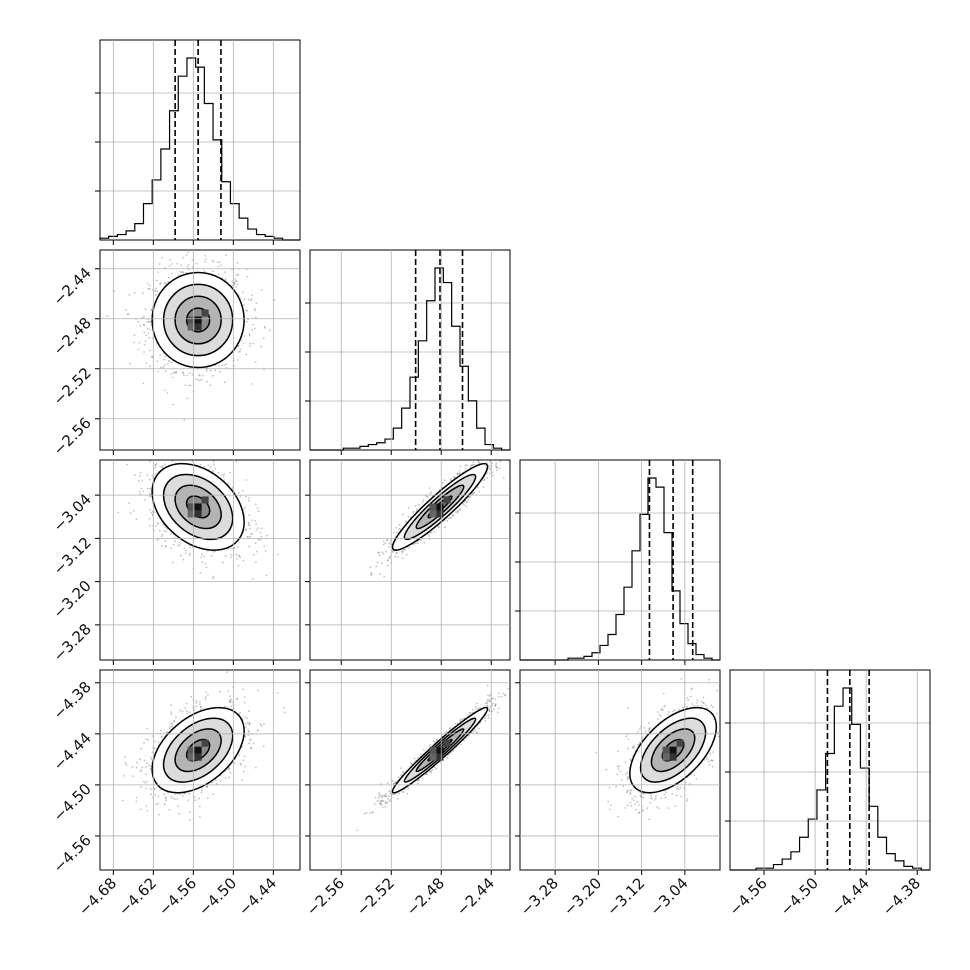  Describe the element at coordinates (850, 896) in the screenshot. I see `x-tick-label: −4.44` at that location.